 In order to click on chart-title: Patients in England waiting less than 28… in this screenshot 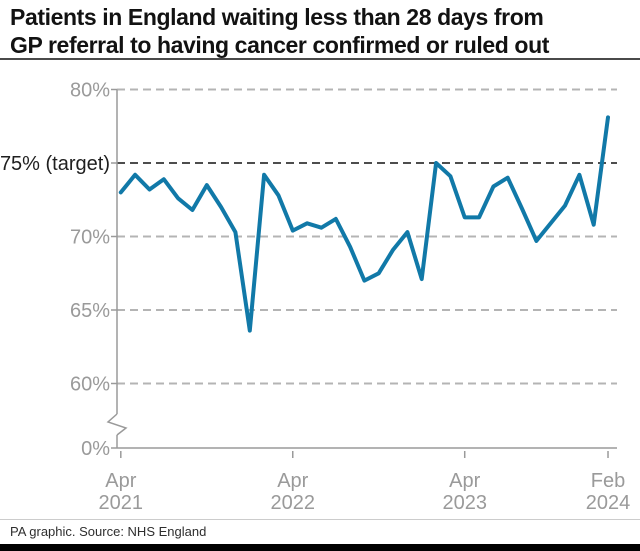, I will do `click(320, 30)`.